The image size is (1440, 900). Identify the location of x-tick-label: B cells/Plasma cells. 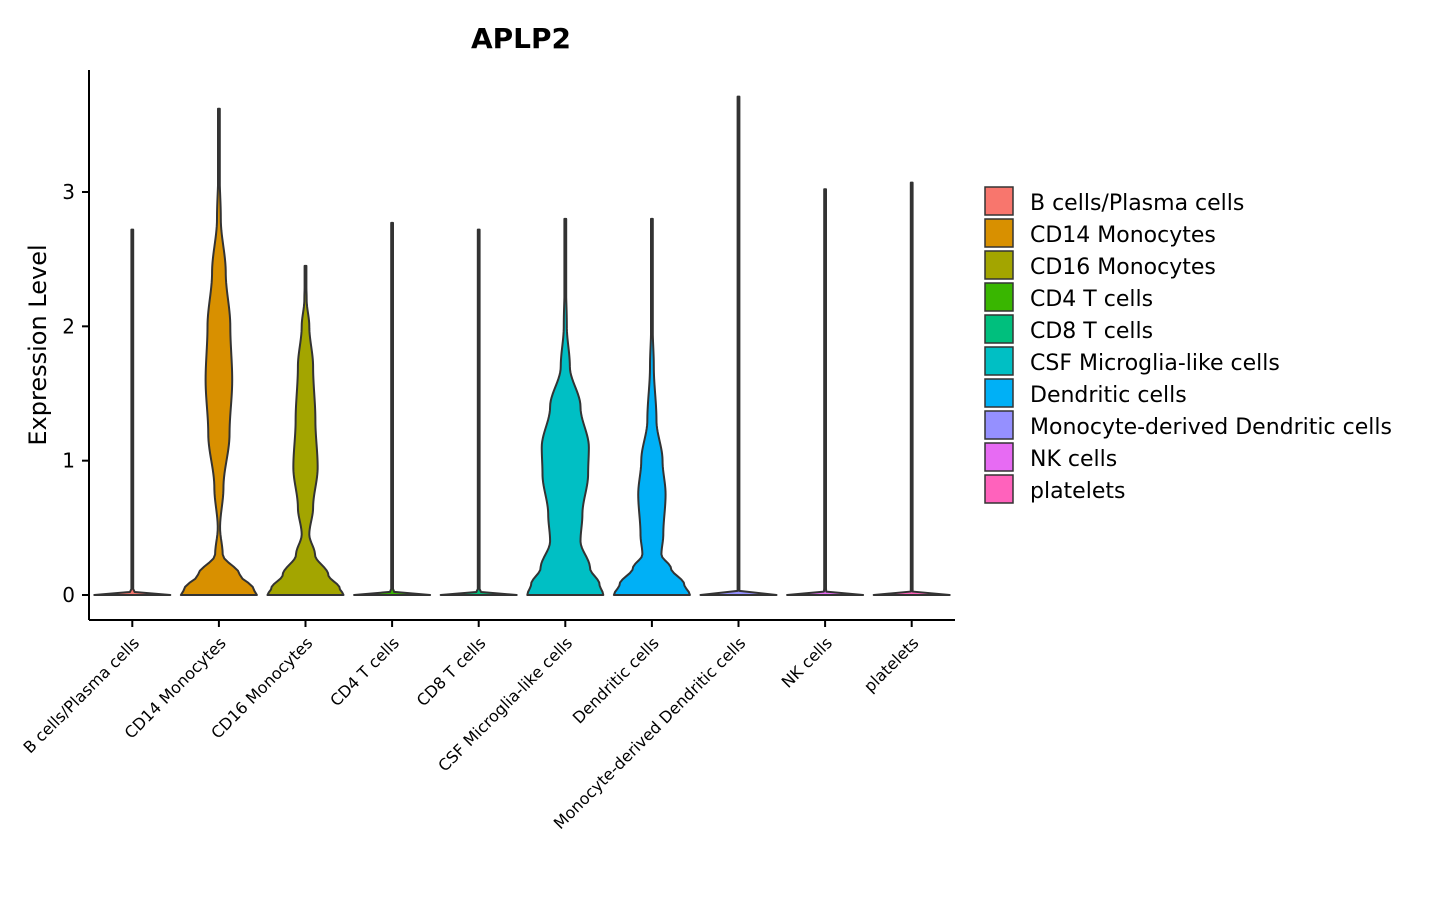
(81, 695).